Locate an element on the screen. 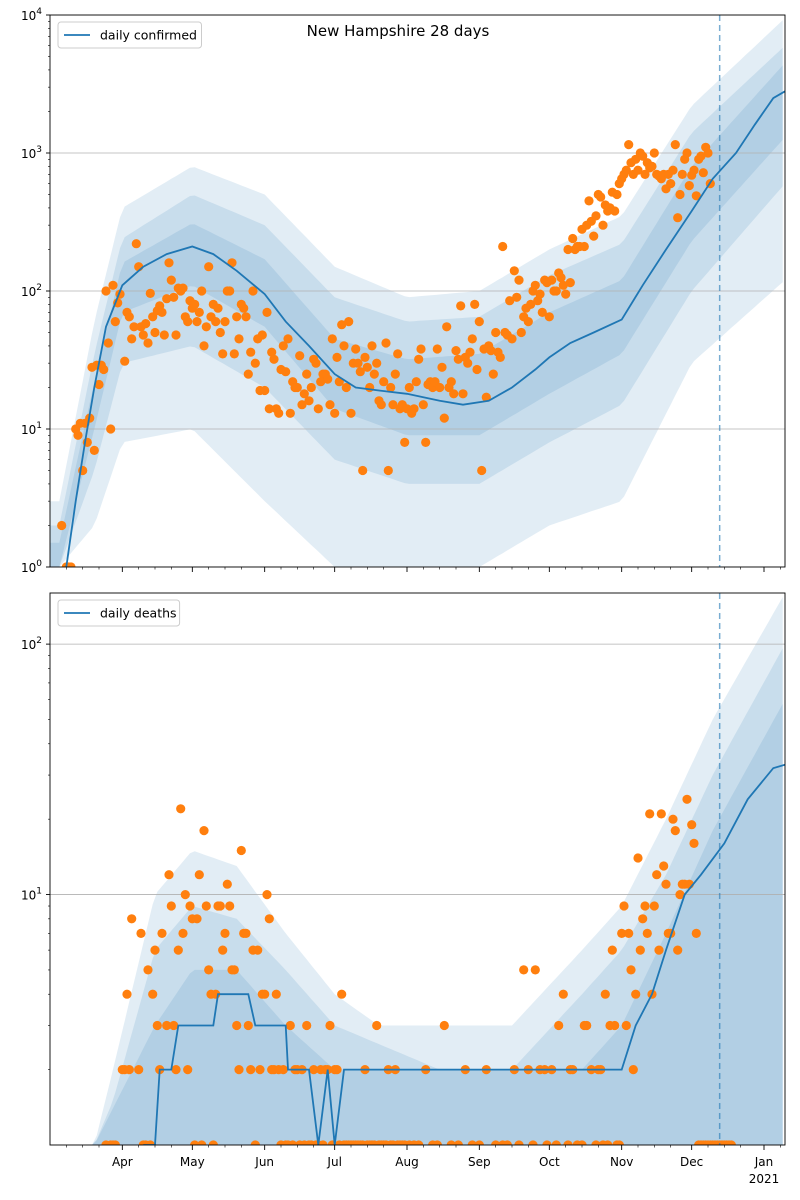 Image resolution: width=800 pixels, height=1200 pixels. x-tick-label: Nov is located at coordinates (621, 1162).